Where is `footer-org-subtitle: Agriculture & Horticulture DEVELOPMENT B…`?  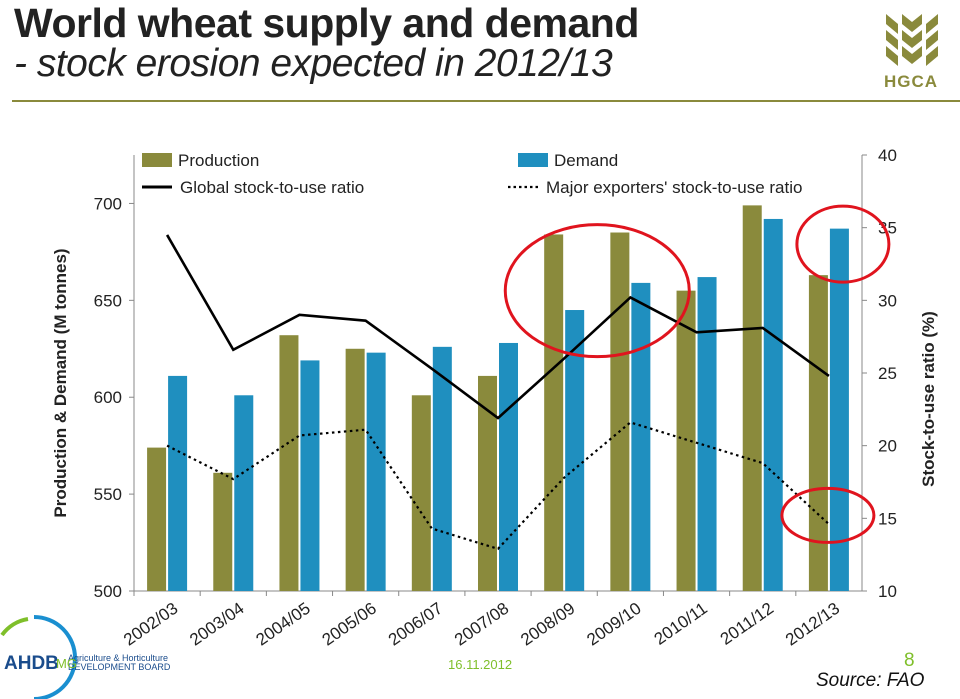 footer-org-subtitle: Agriculture & Horticulture DEVELOPMENT B… is located at coordinates (119, 663).